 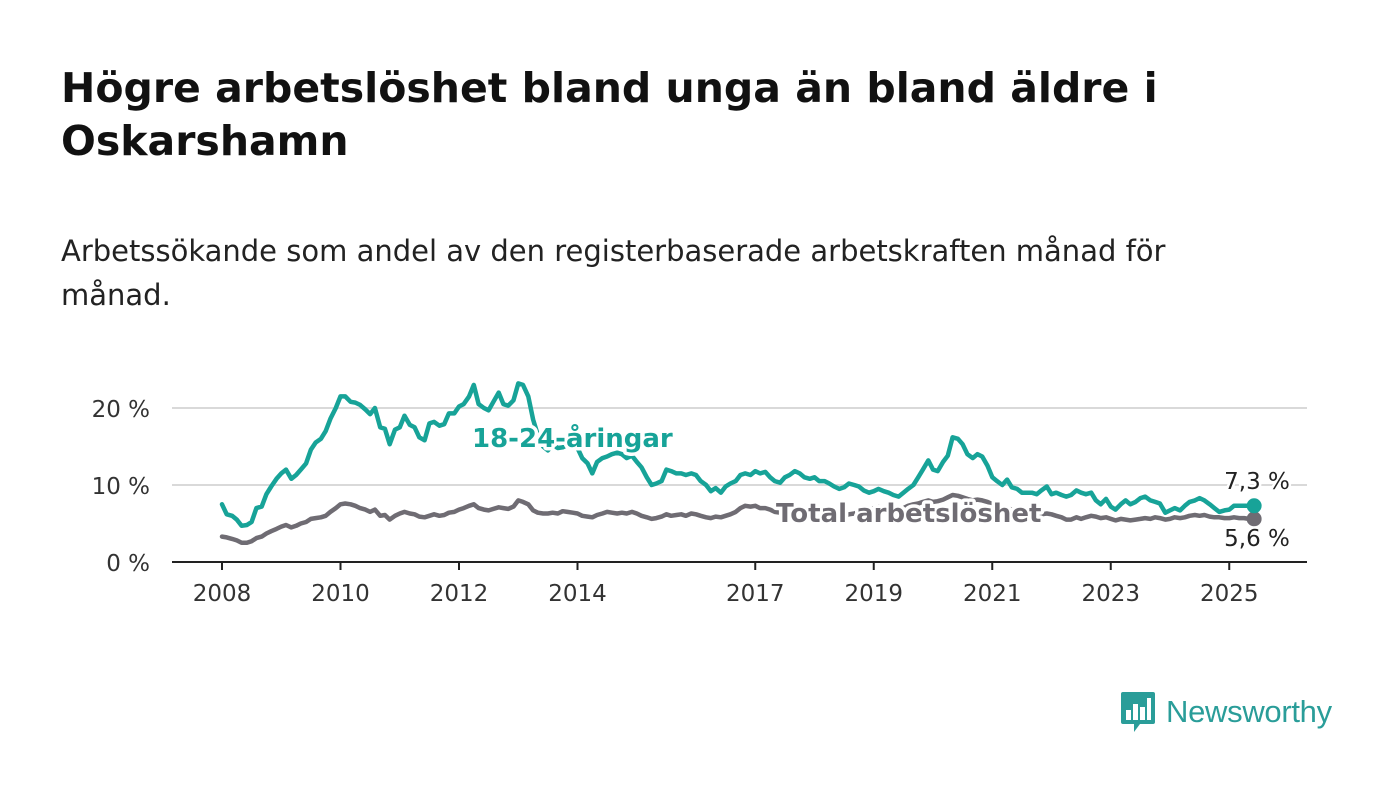 I want to click on newsworthy-logo: Newsworthy, so click(x=1226, y=712).